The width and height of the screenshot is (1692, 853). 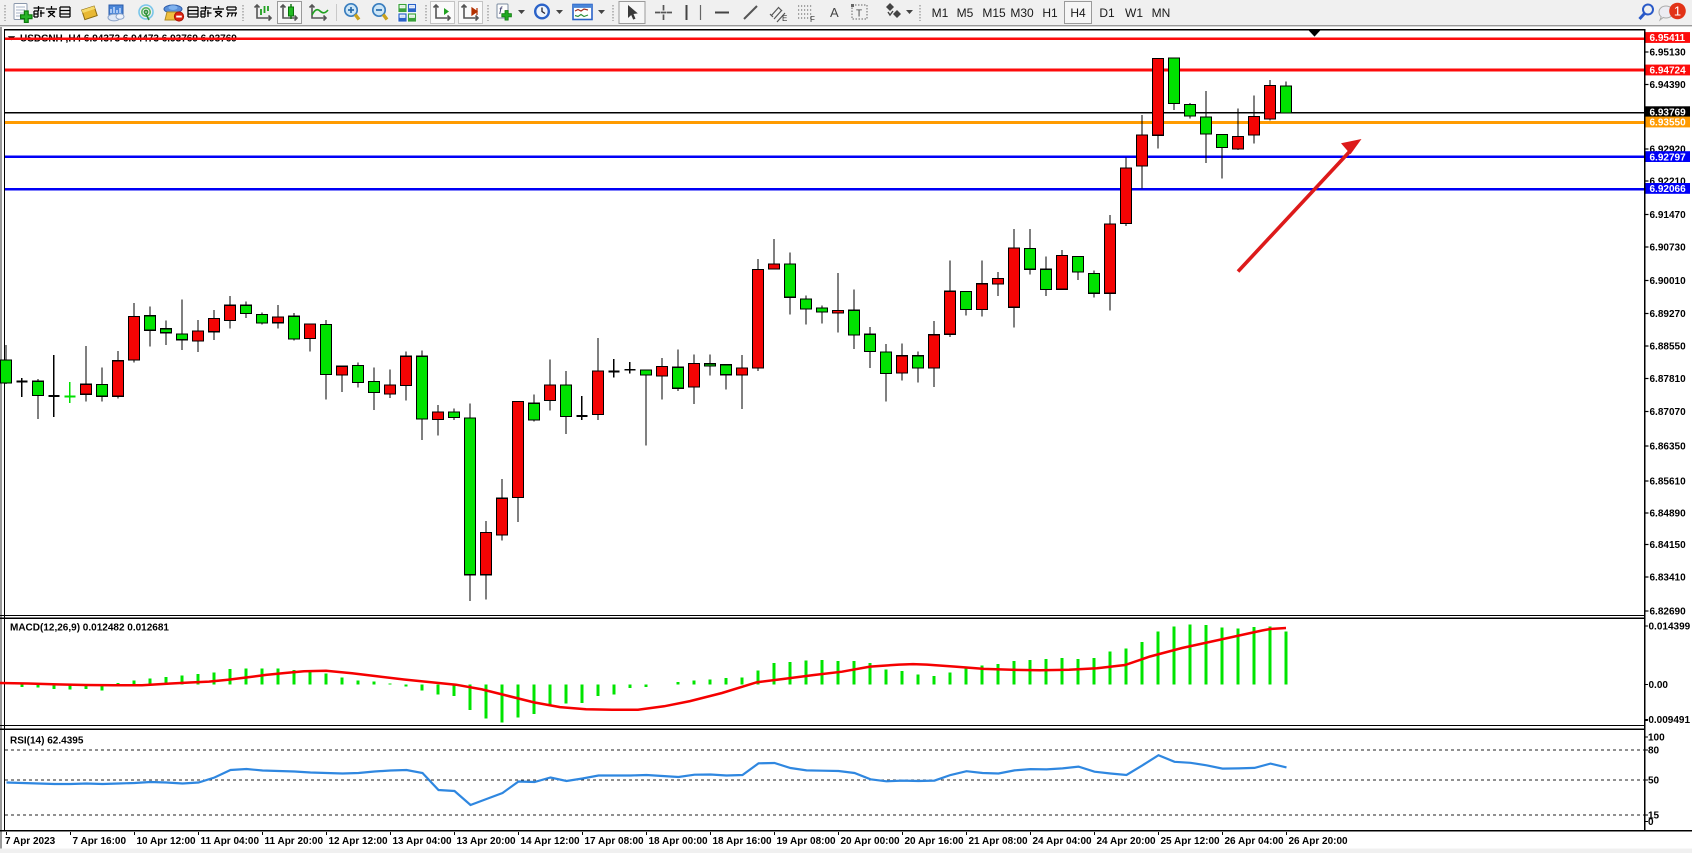 What do you see at coordinates (1659, 685) in the screenshot?
I see `svg-text: 0.00` at bounding box center [1659, 685].